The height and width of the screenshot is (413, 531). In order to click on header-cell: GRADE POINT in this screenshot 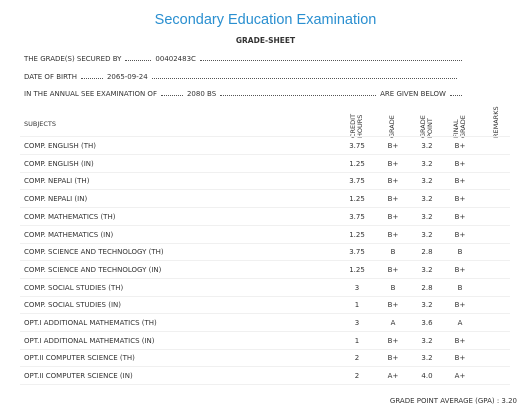, I will do `click(426, 126)`.